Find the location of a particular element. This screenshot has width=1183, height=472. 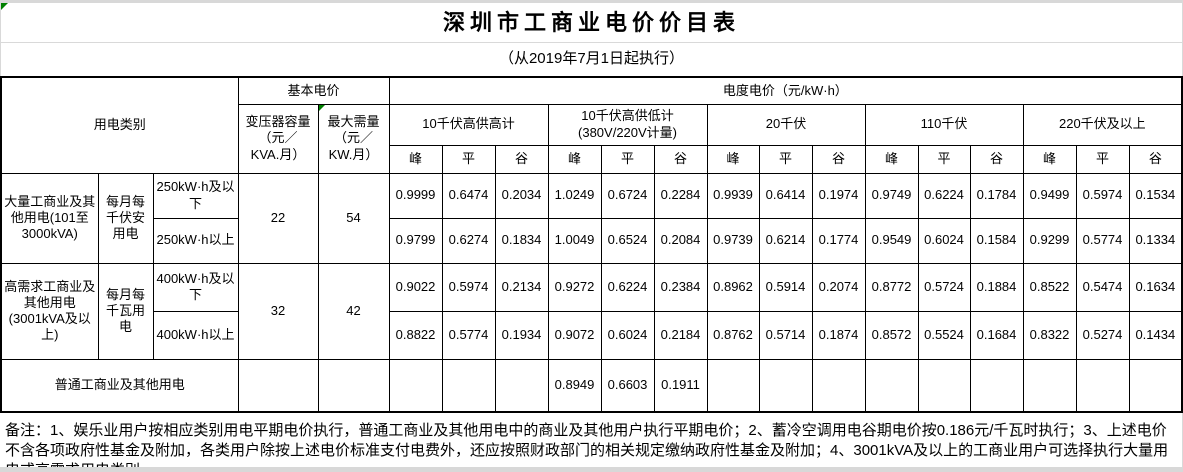

voltage-group-header-110kv: 110千伏 is located at coordinates (944, 124).